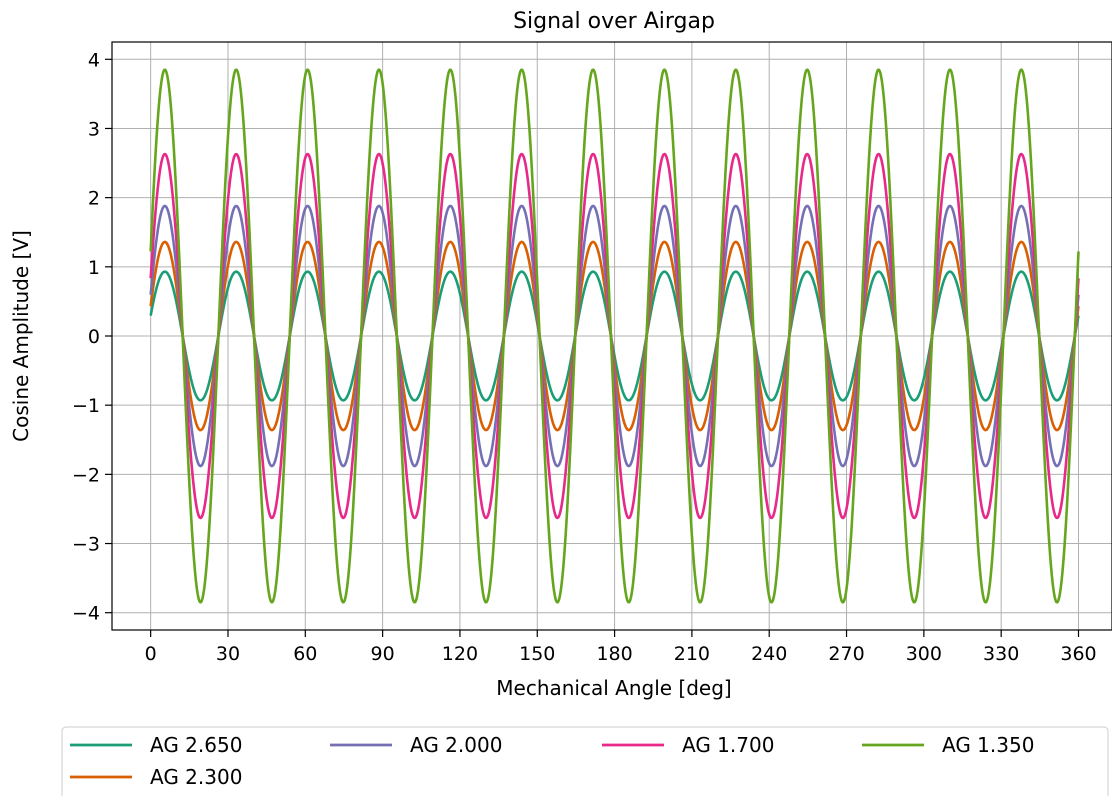  What do you see at coordinates (1078, 654) in the screenshot?
I see `x-tick-label: 360` at bounding box center [1078, 654].